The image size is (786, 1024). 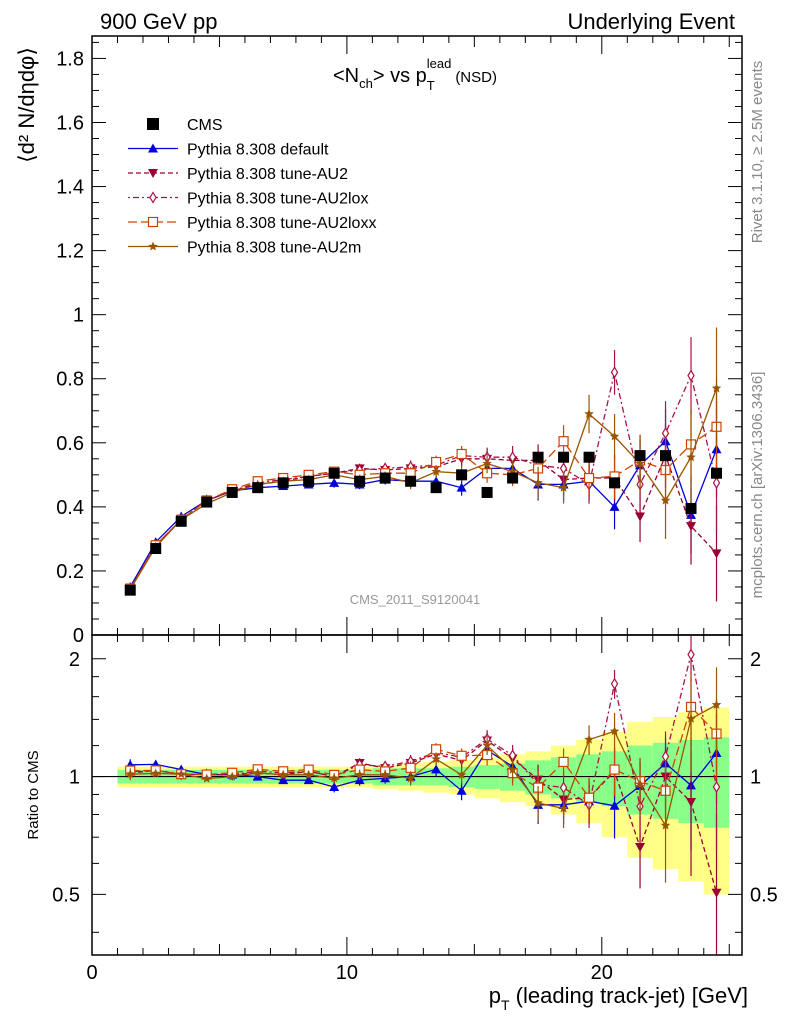 I want to click on y-tick-label: 0, so click(x=78, y=636).